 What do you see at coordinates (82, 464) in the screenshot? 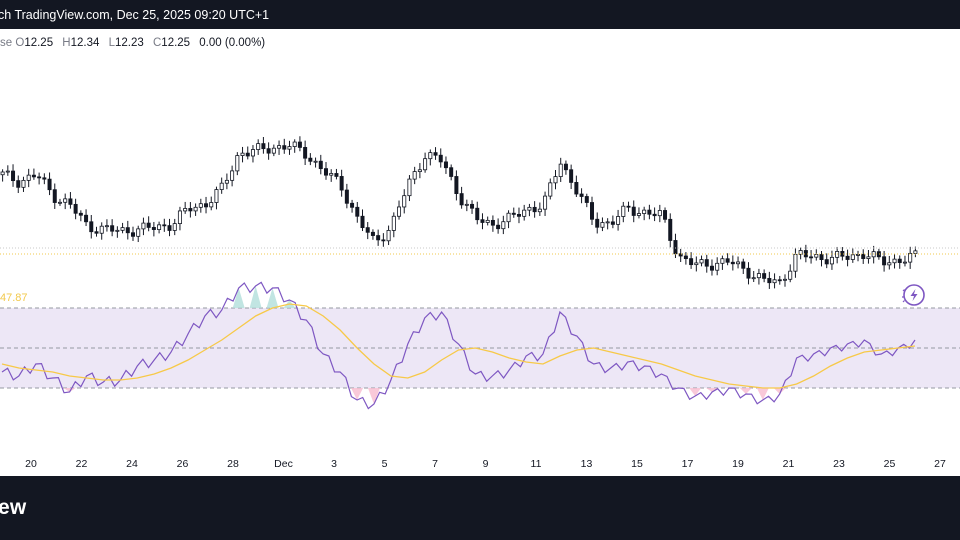
I see `x-tick-label: 22` at bounding box center [82, 464].